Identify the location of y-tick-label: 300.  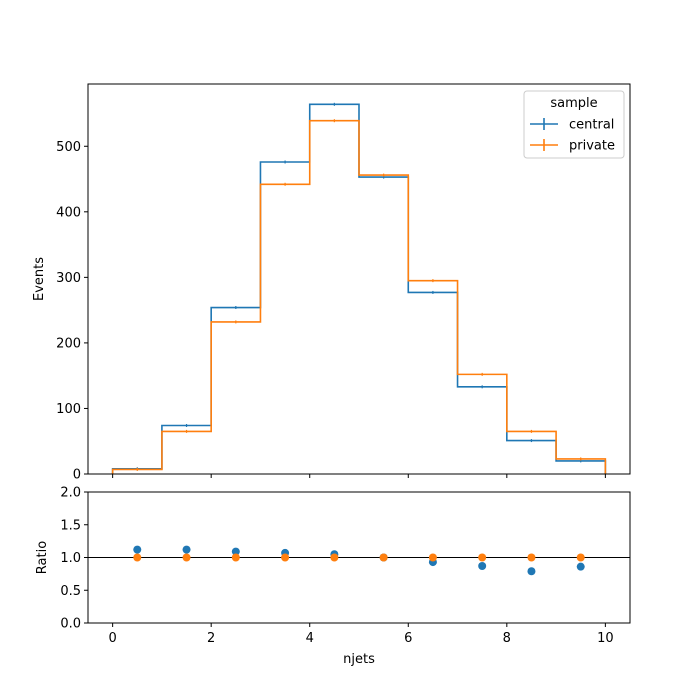
(68, 278).